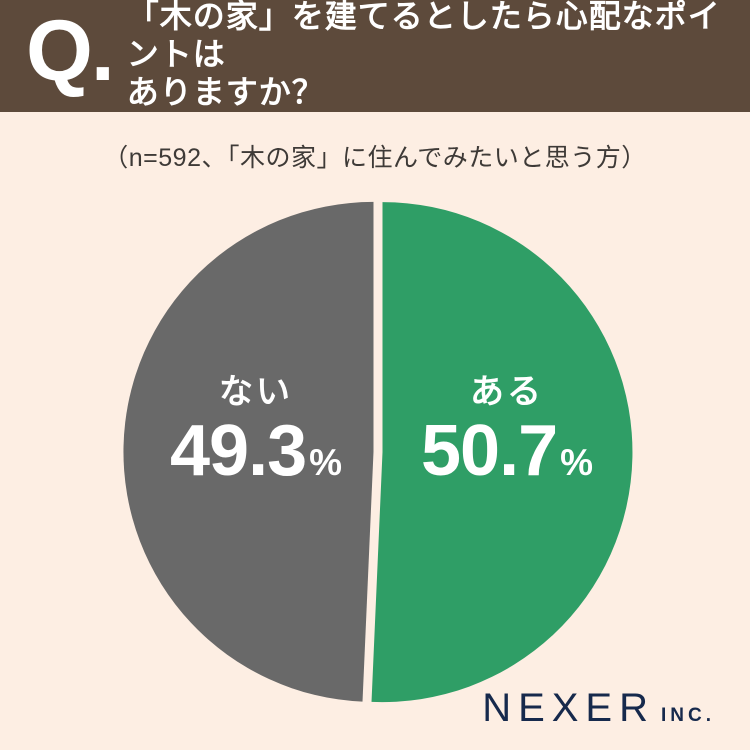 This screenshot has width=750, height=750. I want to click on q-mark: Q., so click(70, 51).